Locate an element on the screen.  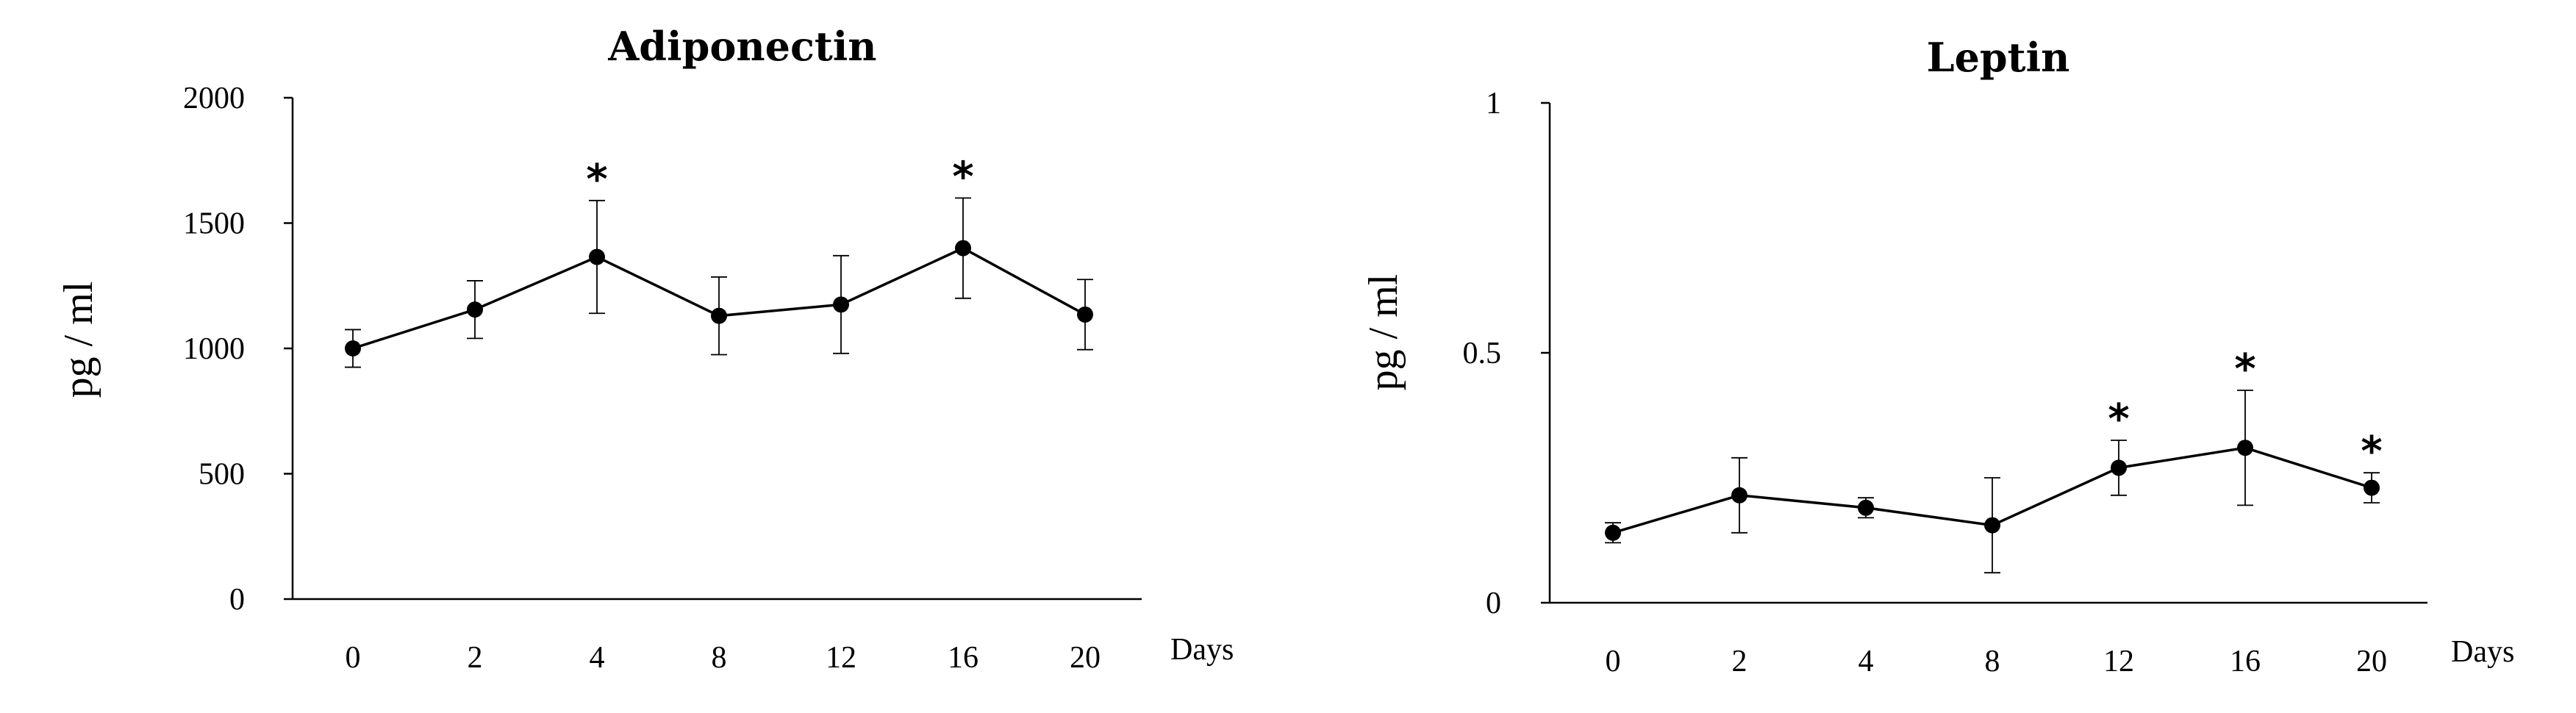
y-tick-label: 500 is located at coordinates (221, 475).